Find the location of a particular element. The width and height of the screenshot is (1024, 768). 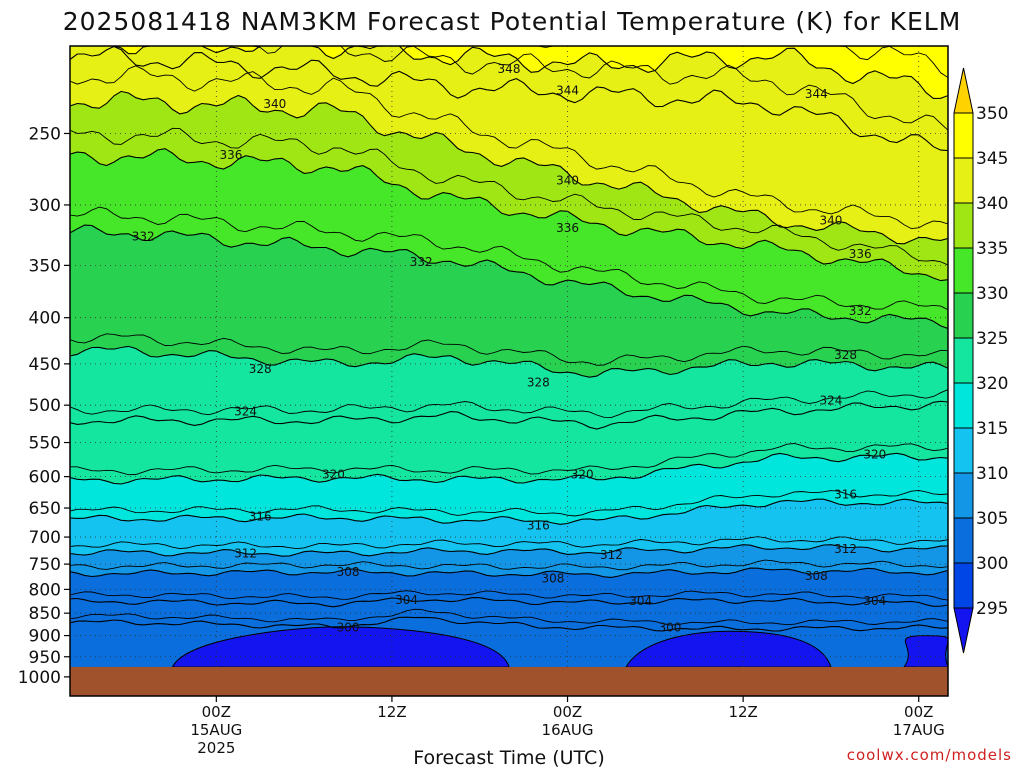

colorbar-label: 345 is located at coordinates (992, 159).